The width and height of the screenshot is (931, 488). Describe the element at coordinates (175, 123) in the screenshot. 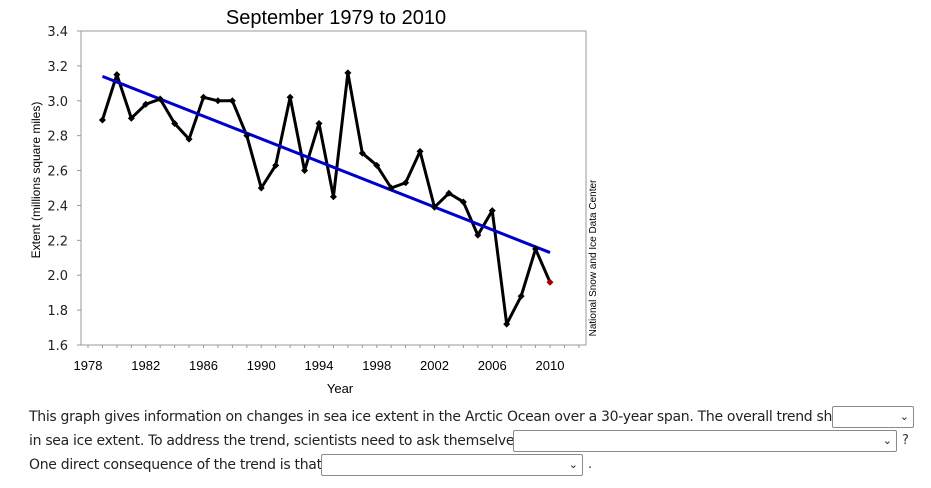

I see `data-point-1984` at that location.